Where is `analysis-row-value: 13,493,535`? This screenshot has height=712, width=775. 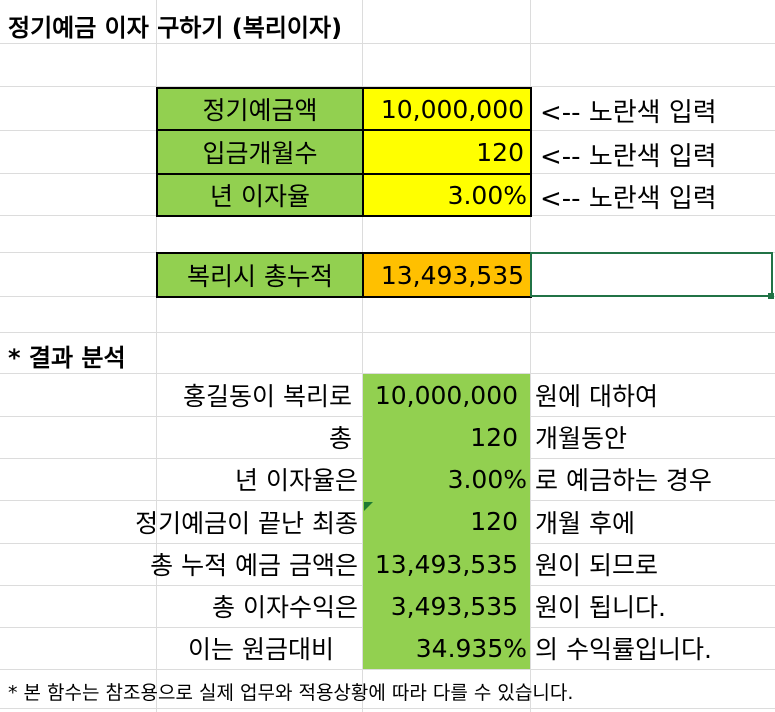 analysis-row-value: 13,493,535 is located at coordinates (446, 564).